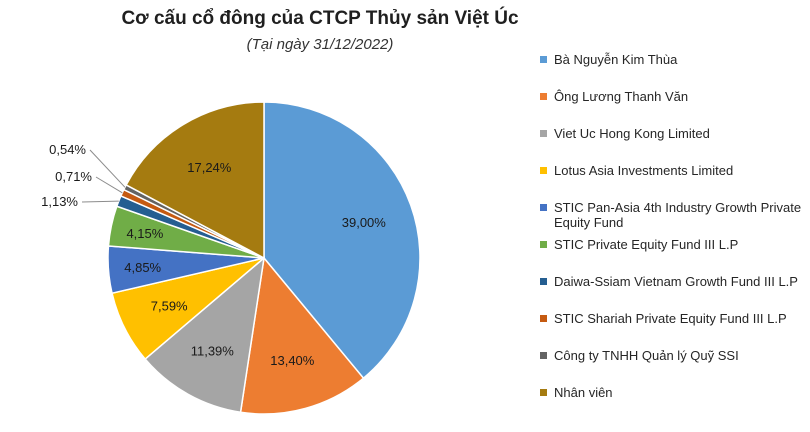 The image size is (810, 432). What do you see at coordinates (364, 222) in the screenshot?
I see `slice-data-label: 39,00%` at bounding box center [364, 222].